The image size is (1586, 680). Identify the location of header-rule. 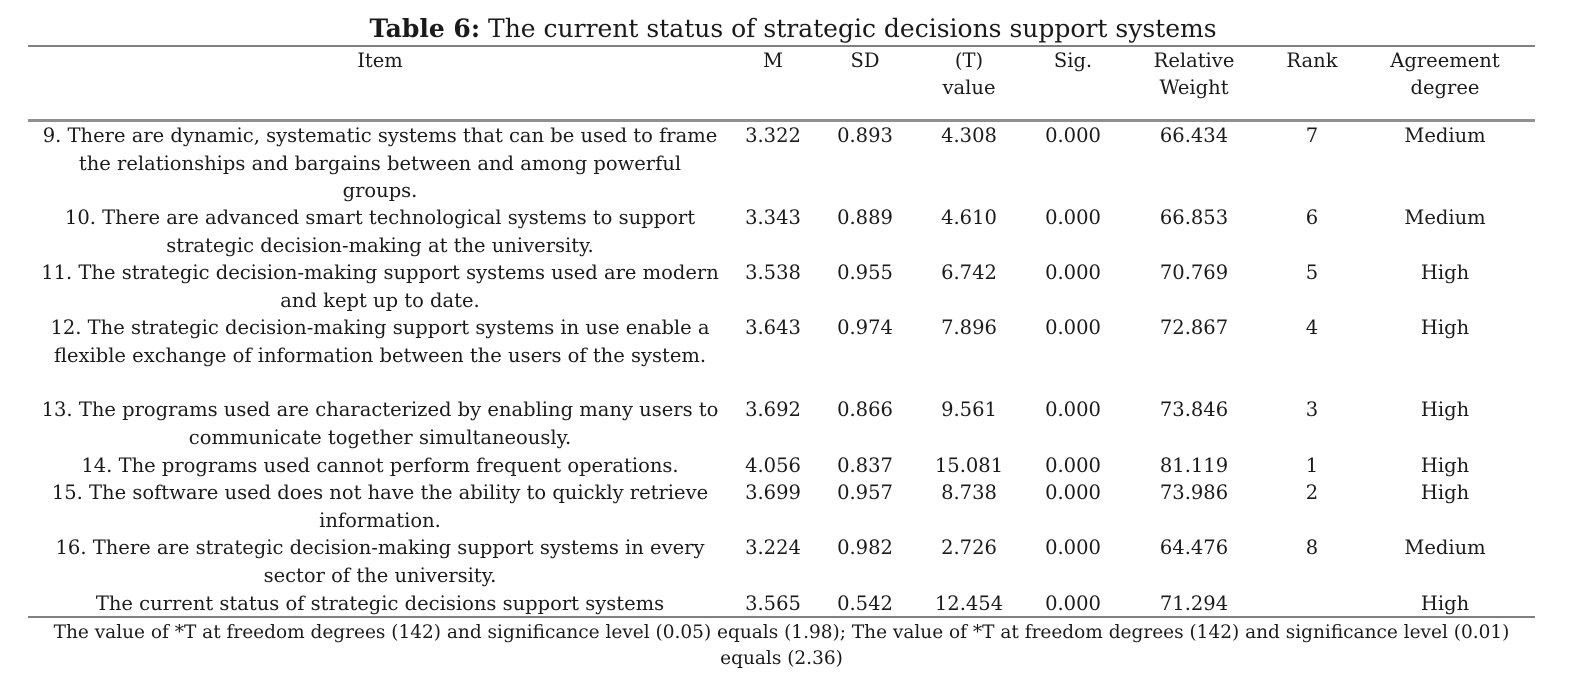
(781, 120).